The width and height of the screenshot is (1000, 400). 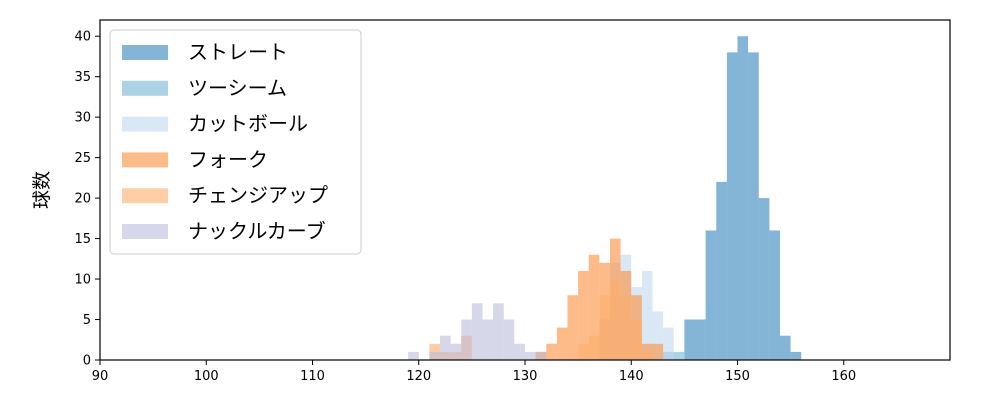 What do you see at coordinates (82, 118) in the screenshot?
I see `y-tick-label: 30` at bounding box center [82, 118].